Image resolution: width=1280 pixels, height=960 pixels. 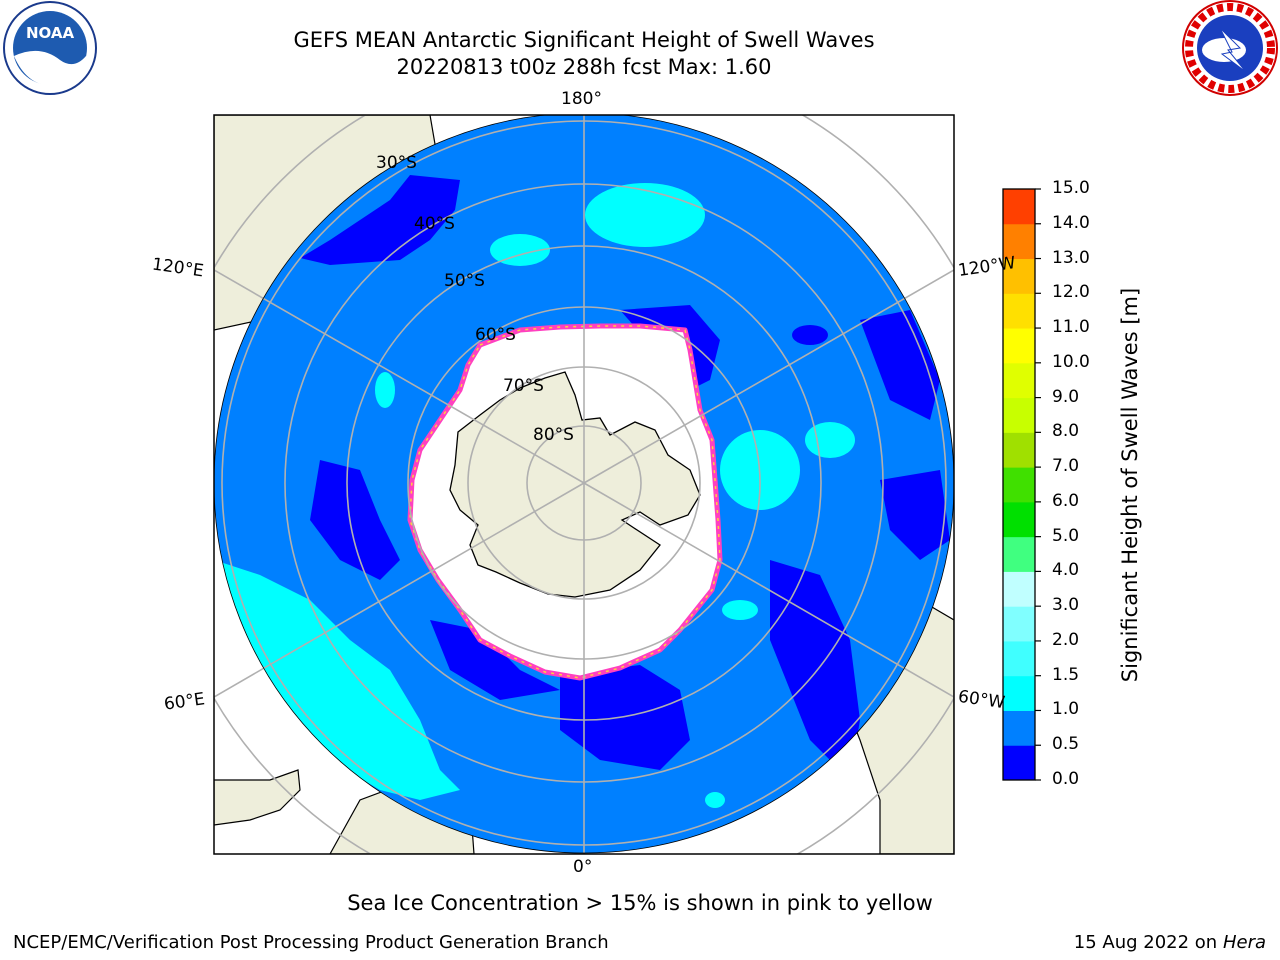 I want to click on svg-text: NOAA, so click(x=50, y=33).